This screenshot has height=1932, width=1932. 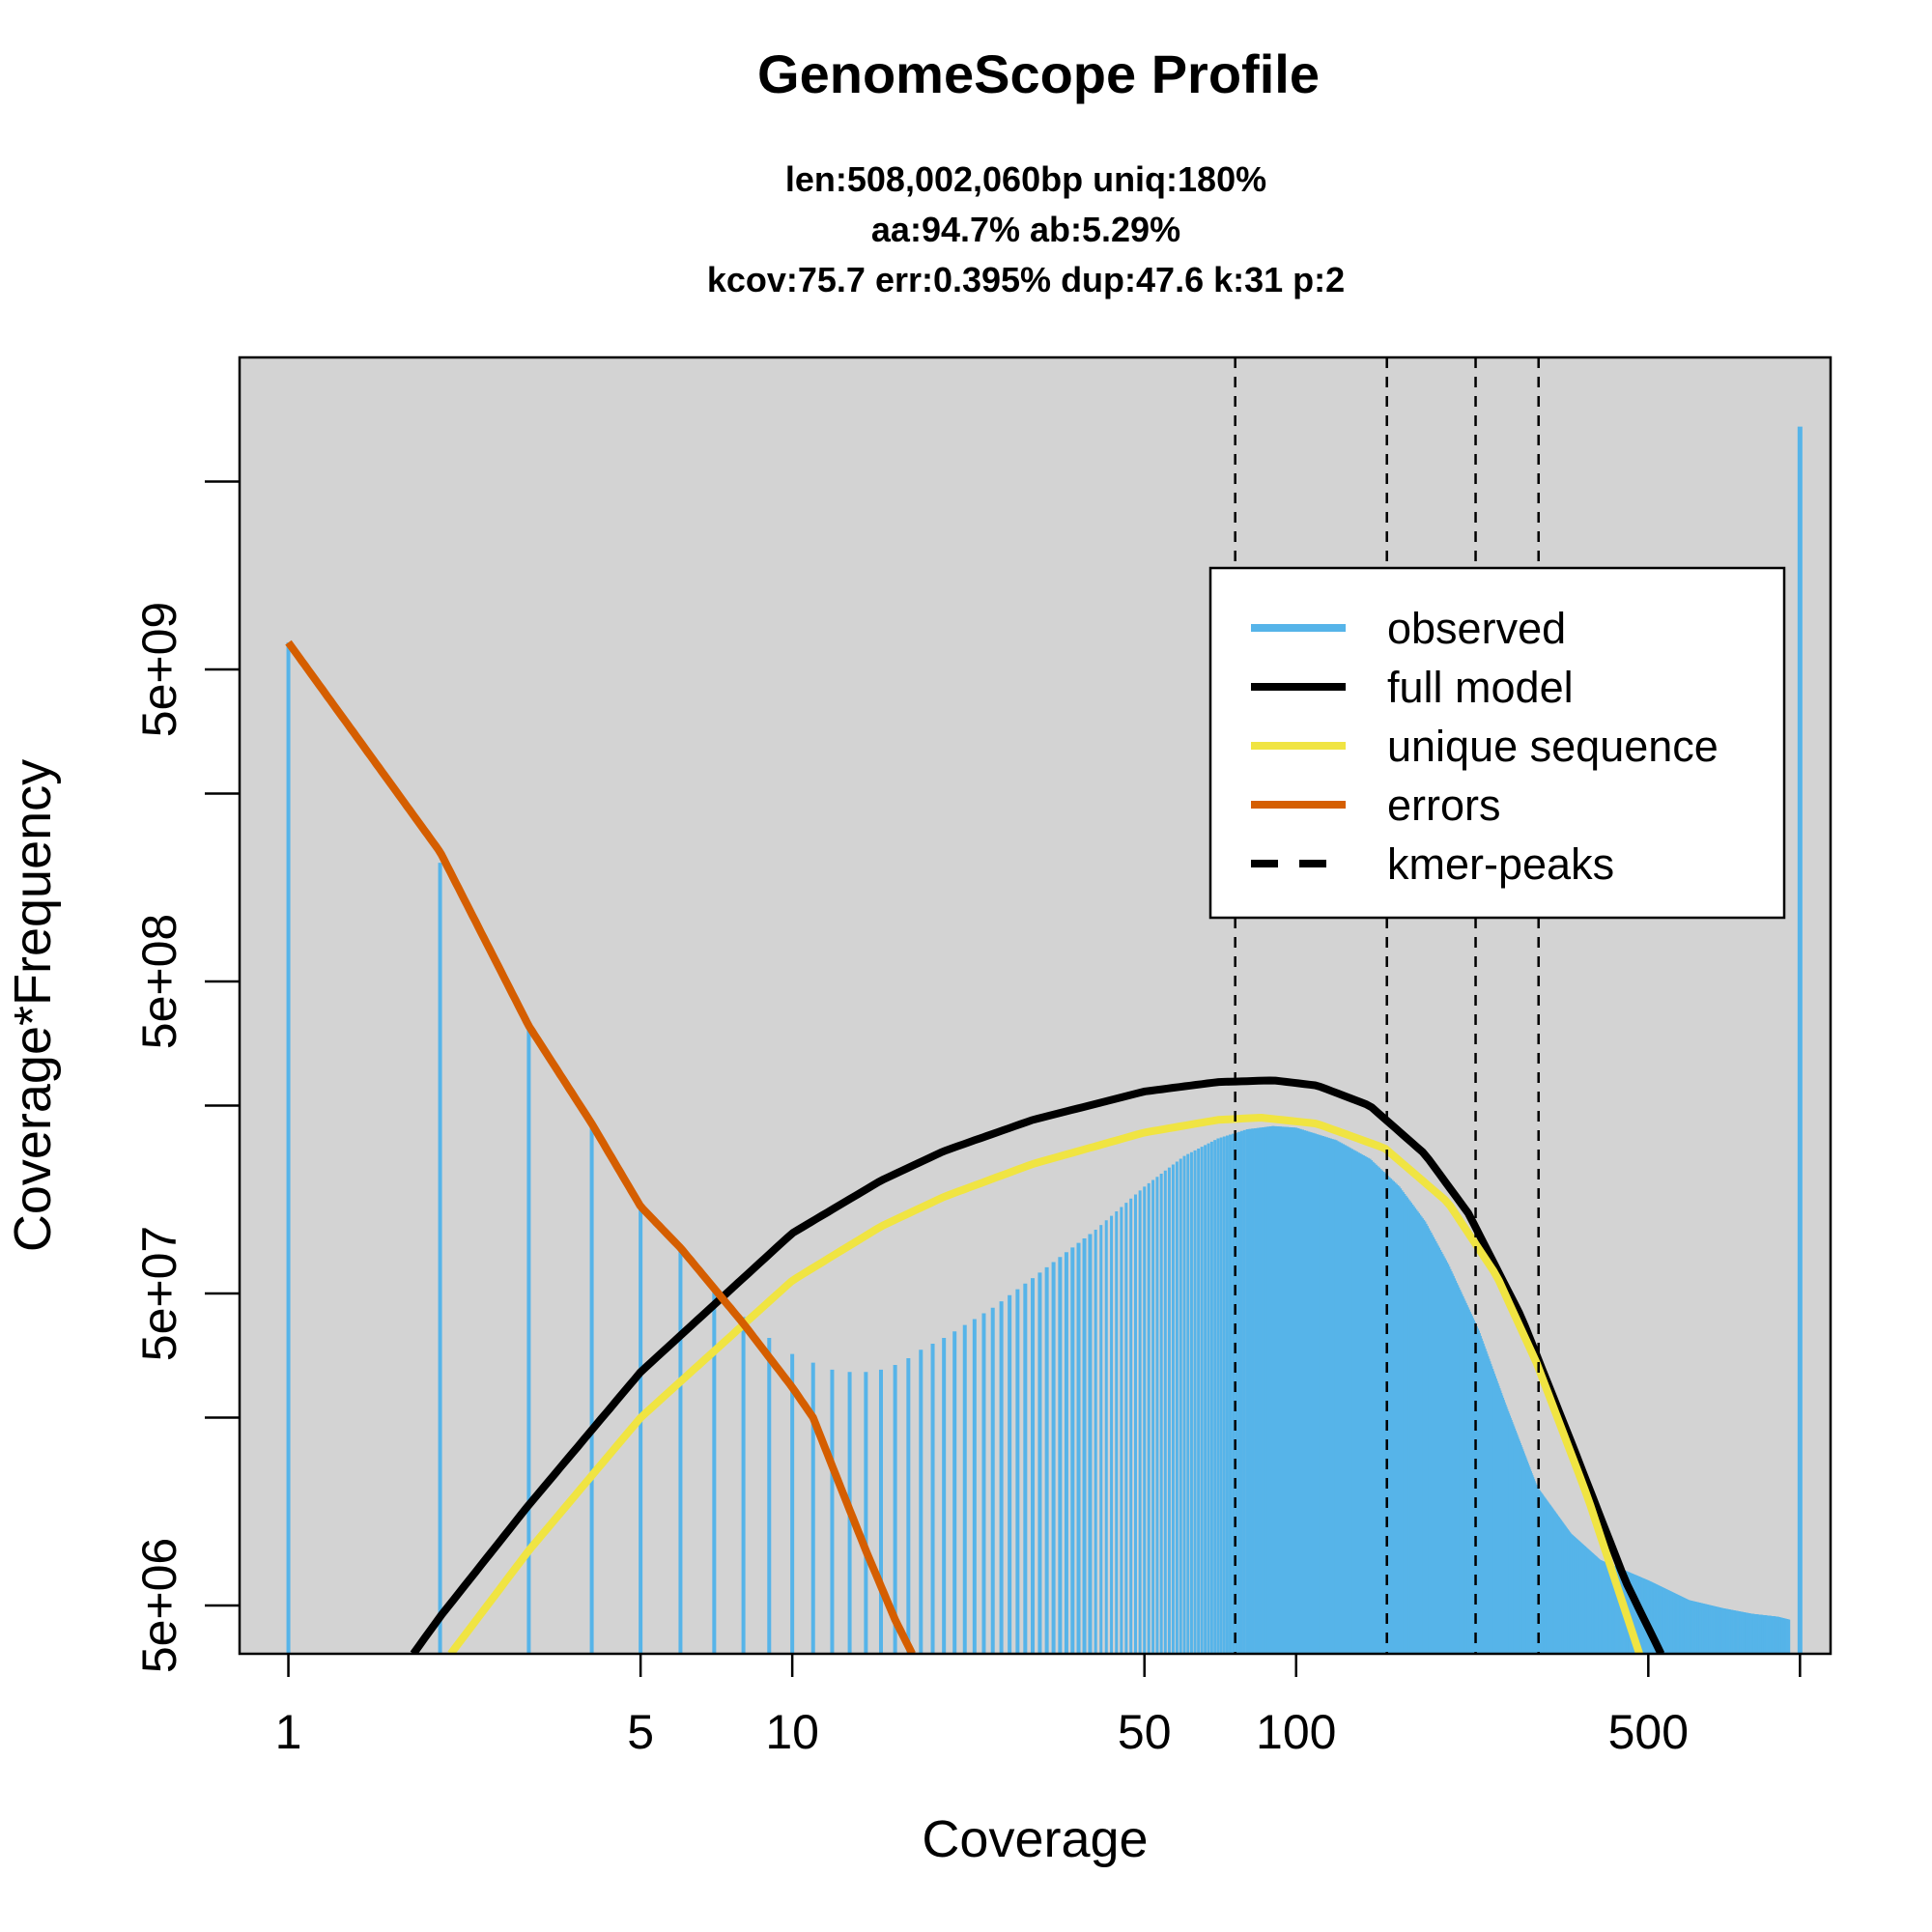 What do you see at coordinates (159, 669) in the screenshot?
I see `y-tick-label: 5e+09` at bounding box center [159, 669].